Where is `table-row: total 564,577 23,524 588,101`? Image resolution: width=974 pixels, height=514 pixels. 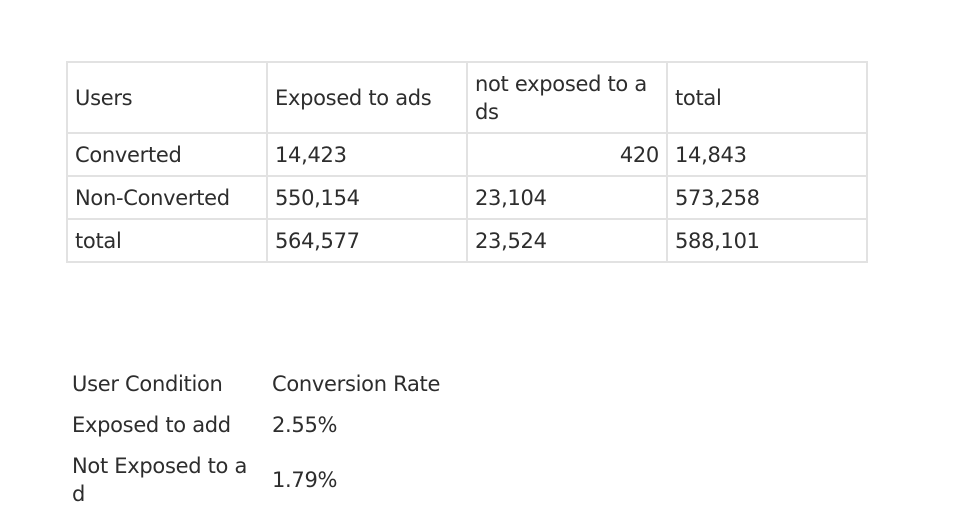 table-row: total 564,577 23,524 588,101 is located at coordinates (467, 240).